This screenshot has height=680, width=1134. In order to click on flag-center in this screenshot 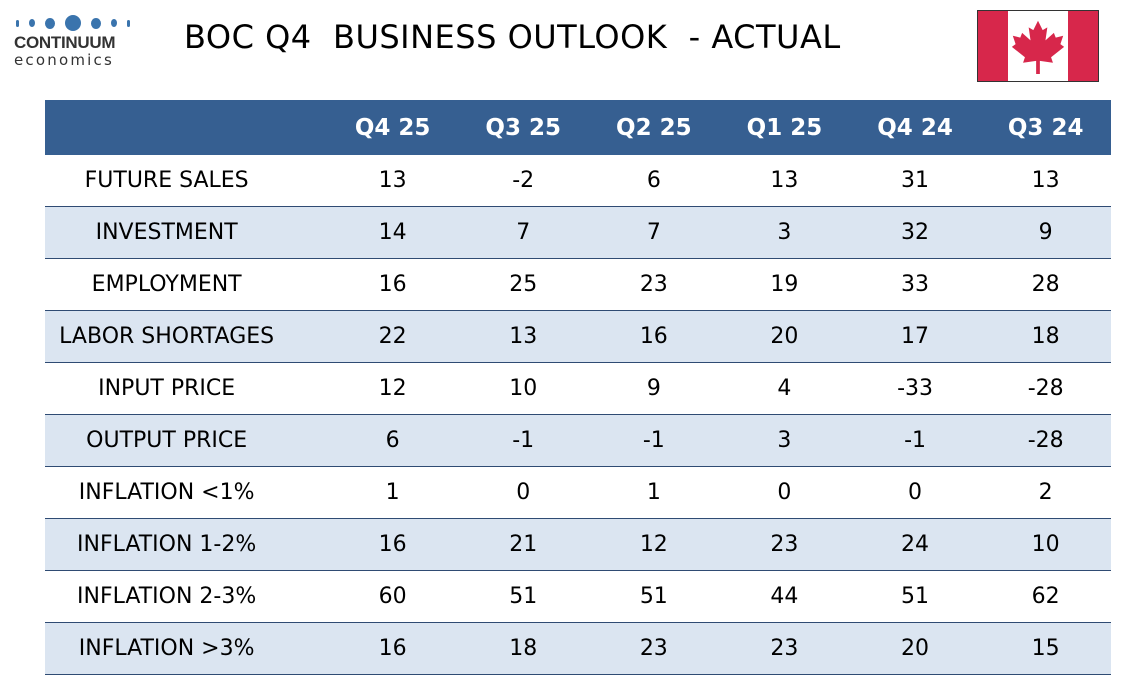, I will do `click(1038, 46)`.